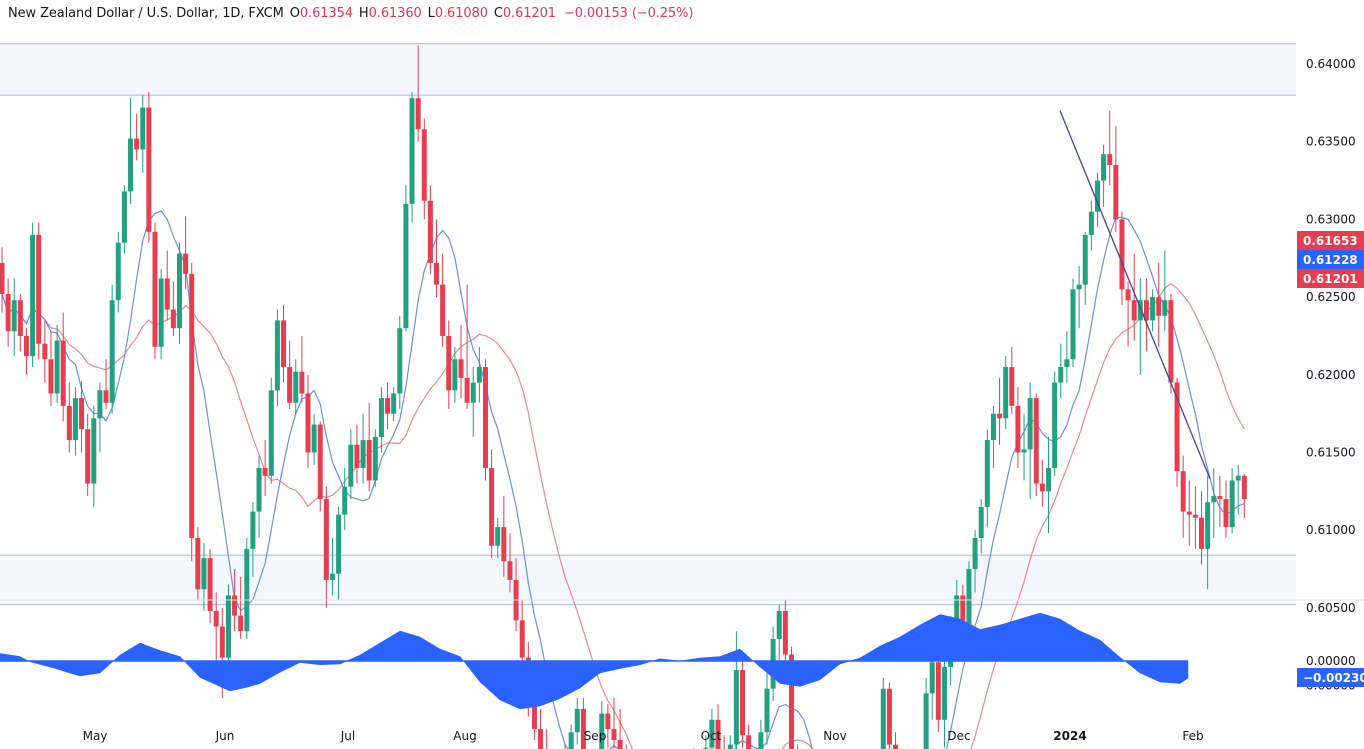 The height and width of the screenshot is (749, 1364). What do you see at coordinates (958, 736) in the screenshot?
I see `time-label: Dec` at bounding box center [958, 736].